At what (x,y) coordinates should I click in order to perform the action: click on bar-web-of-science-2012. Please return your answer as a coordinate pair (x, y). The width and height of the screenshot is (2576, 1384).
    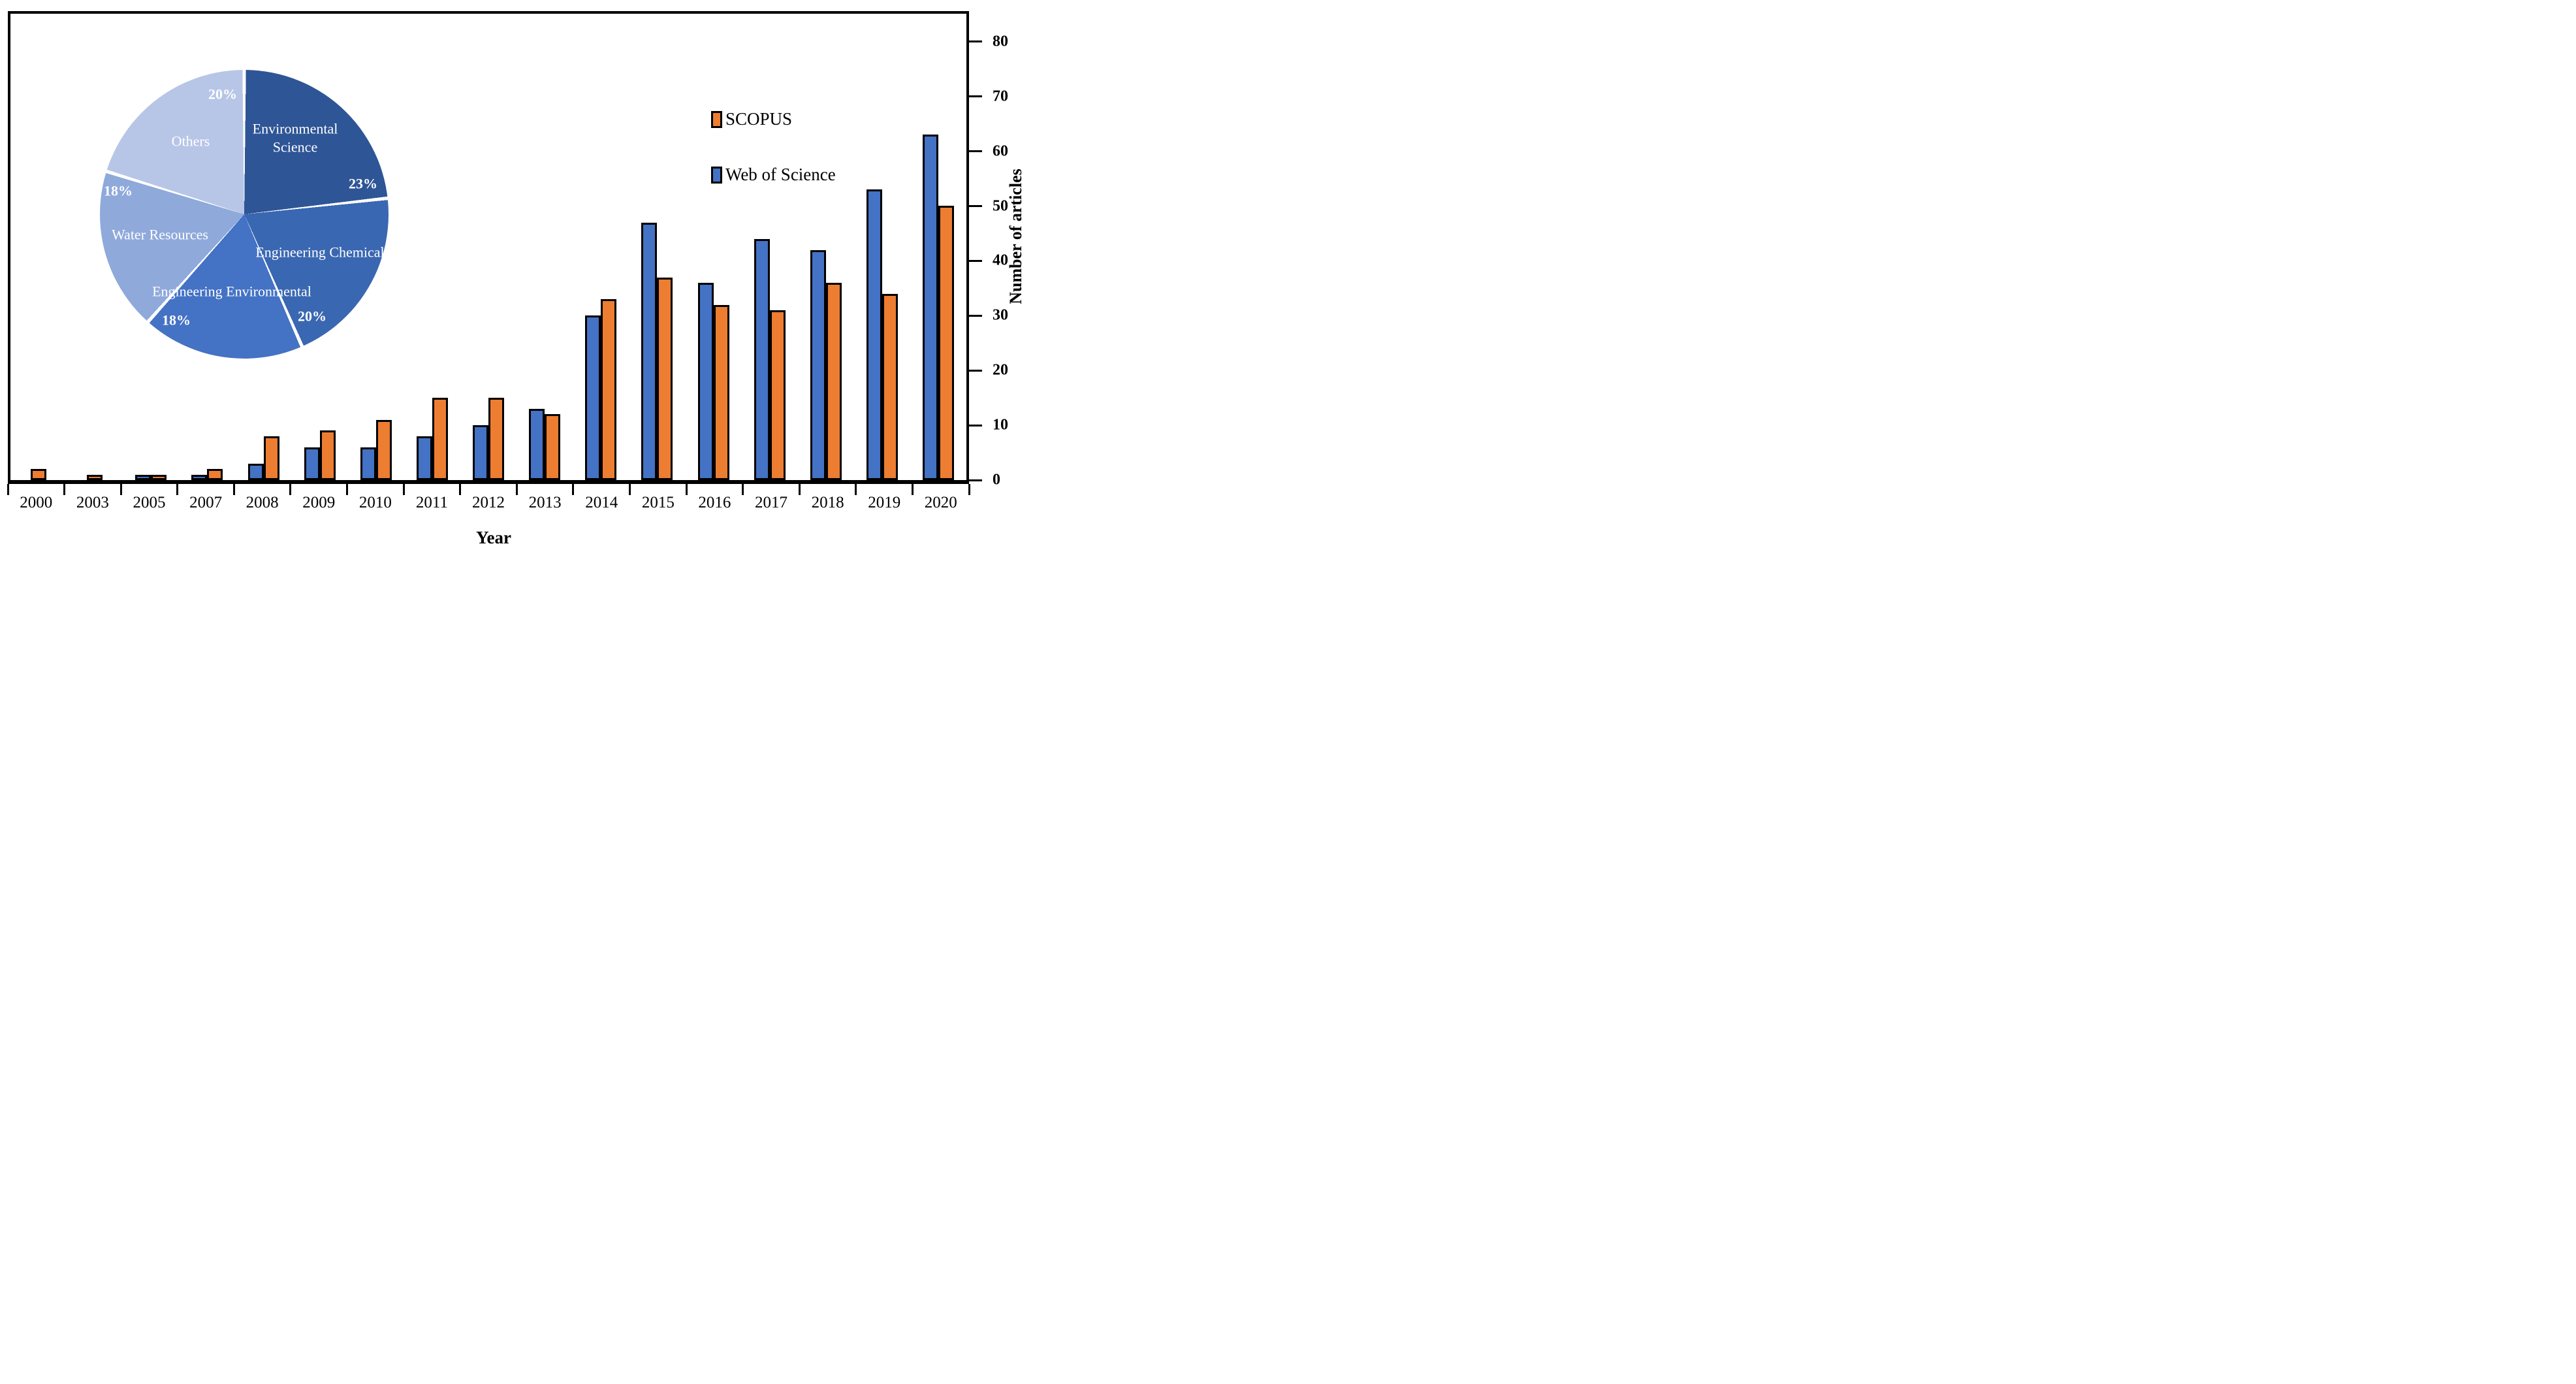
    Looking at the image, I should click on (481, 453).